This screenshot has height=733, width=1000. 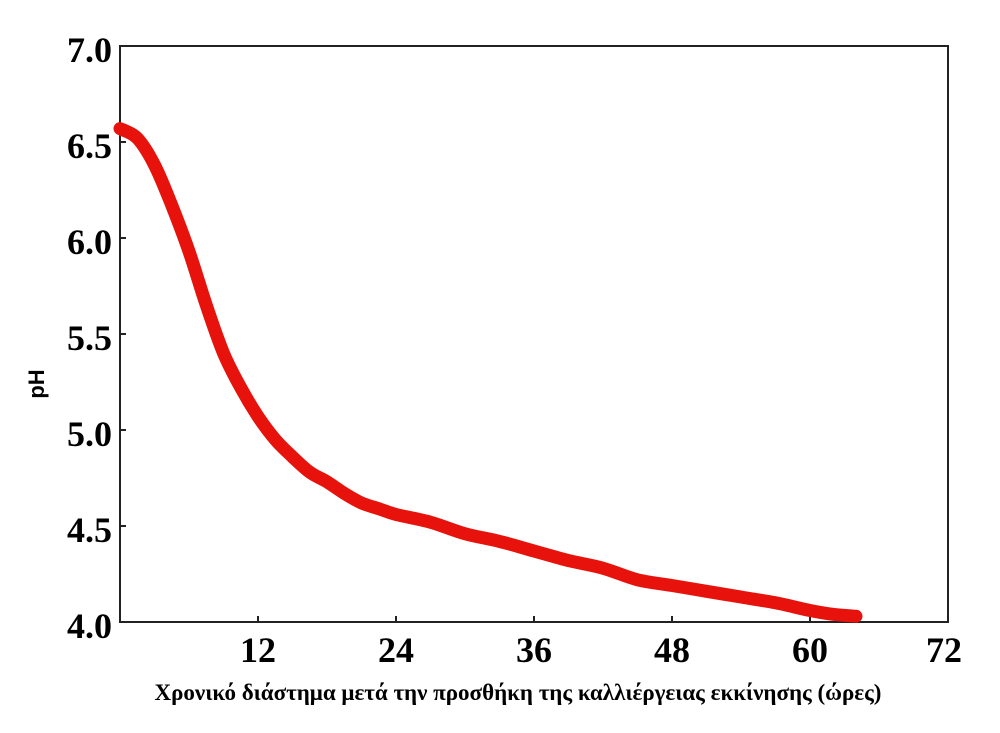 What do you see at coordinates (89, 146) in the screenshot?
I see `y-tick-label: 6.5` at bounding box center [89, 146].